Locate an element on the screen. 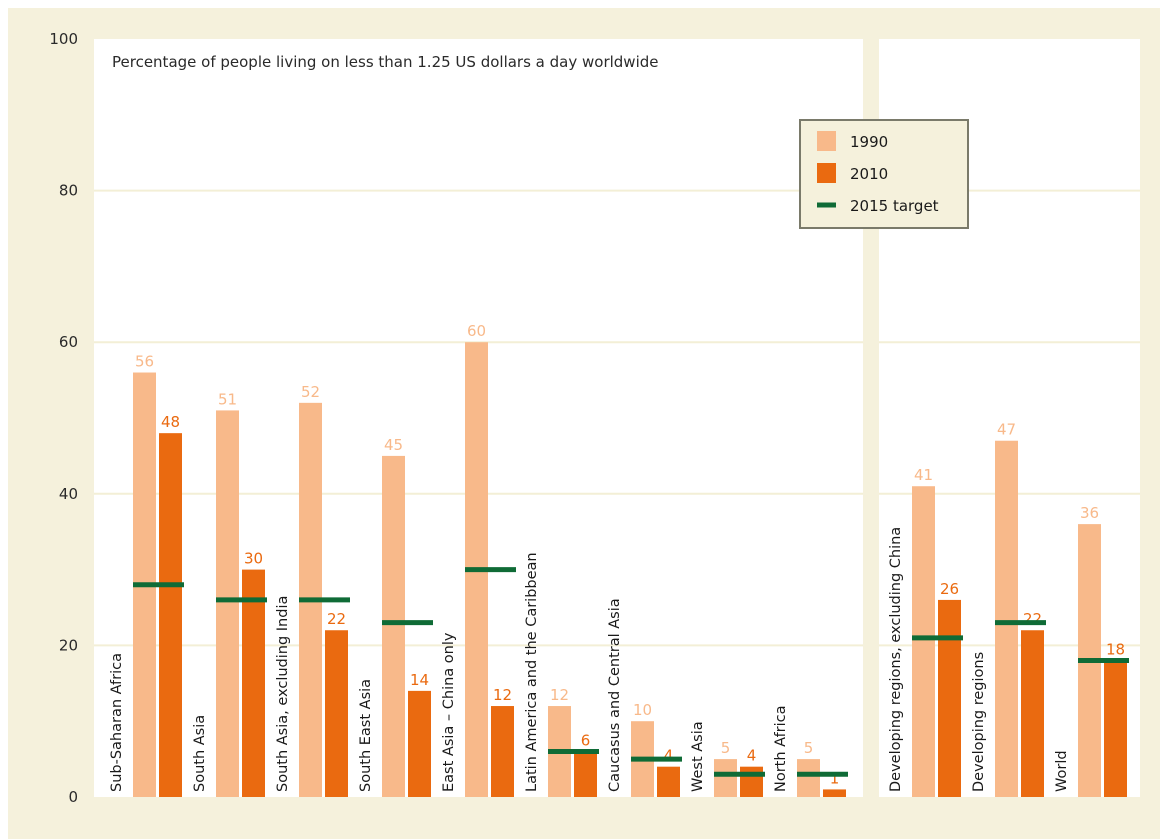  category-label: East Asia – China only is located at coordinates (449, 712).